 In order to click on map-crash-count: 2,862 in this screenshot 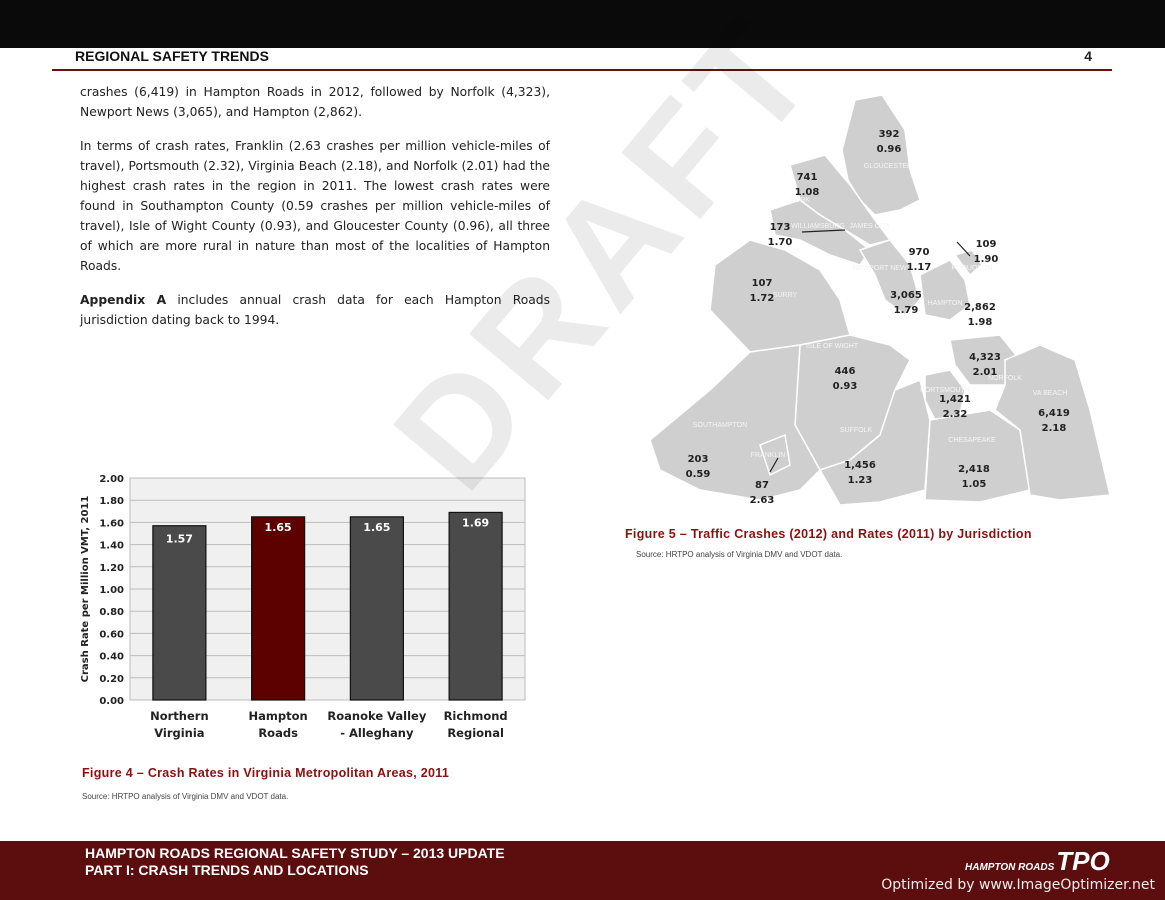, I will do `click(980, 307)`.